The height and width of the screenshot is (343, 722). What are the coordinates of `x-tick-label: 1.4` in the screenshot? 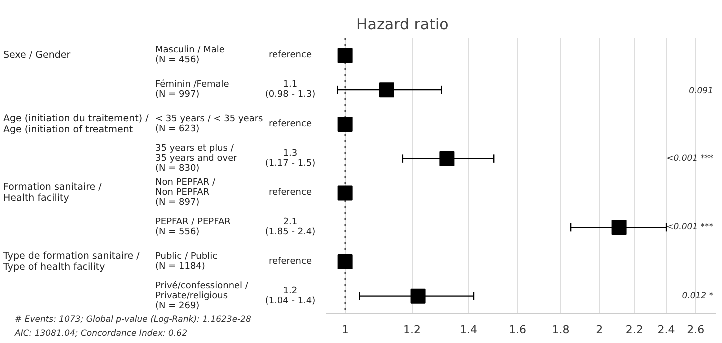 It's located at (469, 330).